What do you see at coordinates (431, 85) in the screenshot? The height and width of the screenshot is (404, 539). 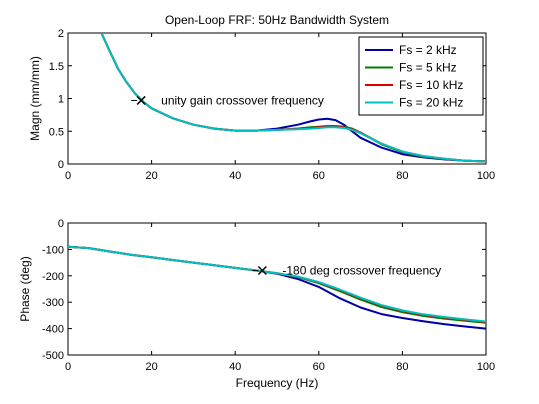 I see `legend-entry: Fs = 10 kHz` at bounding box center [431, 85].